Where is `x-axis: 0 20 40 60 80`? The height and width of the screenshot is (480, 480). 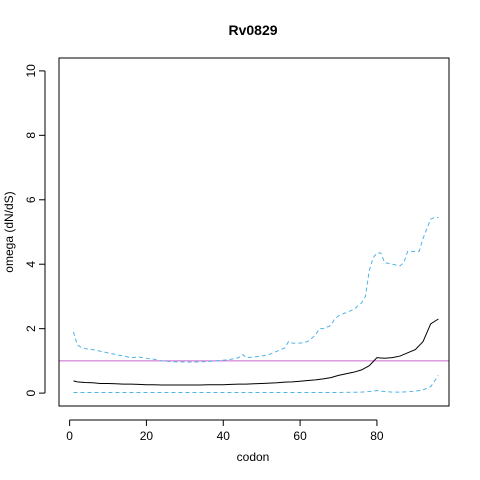
x-axis: 0 20 40 60 80 is located at coordinates (225, 431).